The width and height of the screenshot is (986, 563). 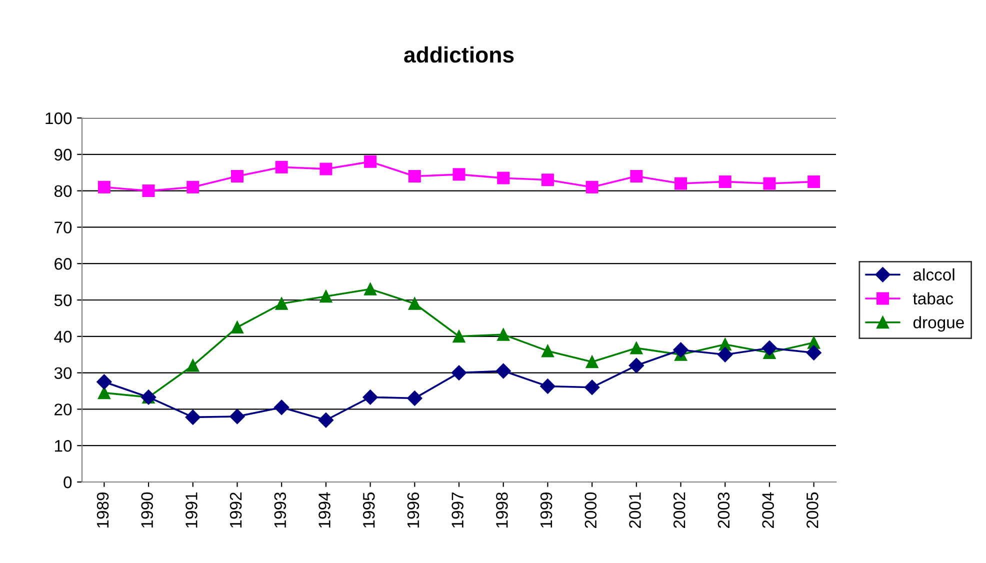 I want to click on legend-label: tabac, so click(x=933, y=298).